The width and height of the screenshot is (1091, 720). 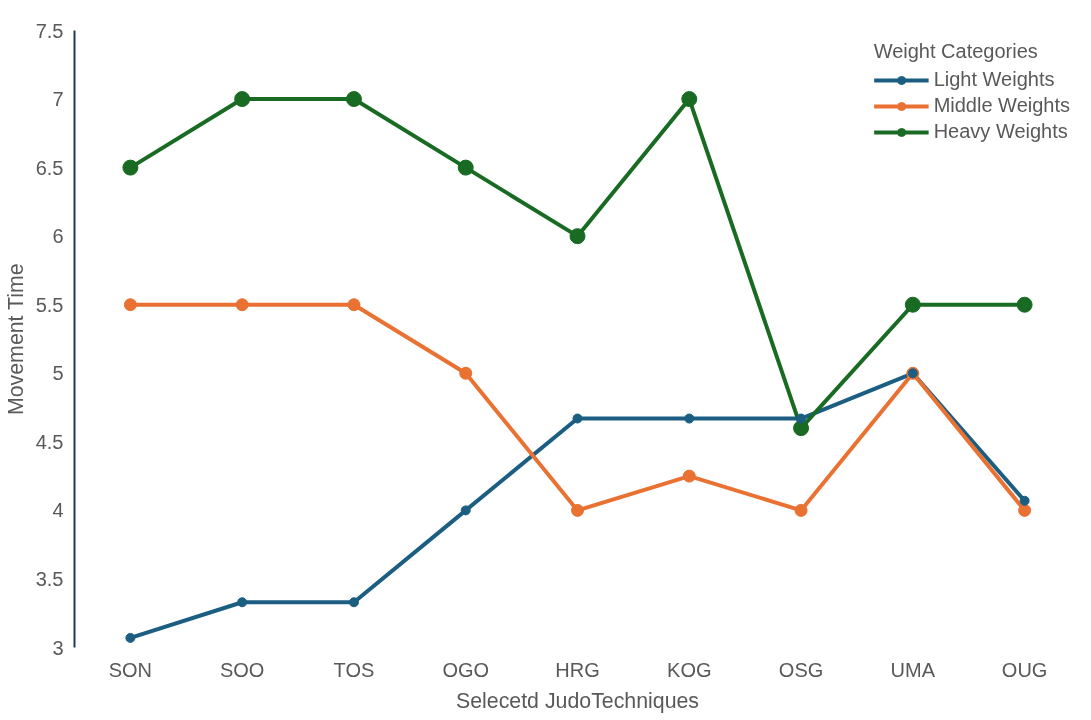 I want to click on y-tick-label: 6.5, so click(x=49, y=167).